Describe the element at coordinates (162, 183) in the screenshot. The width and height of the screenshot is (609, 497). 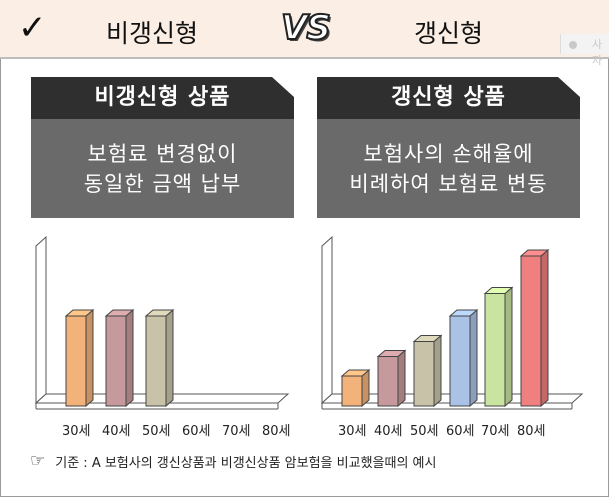
I see `non-renewal-desc-line-2: 동일한 금액 납부` at that location.